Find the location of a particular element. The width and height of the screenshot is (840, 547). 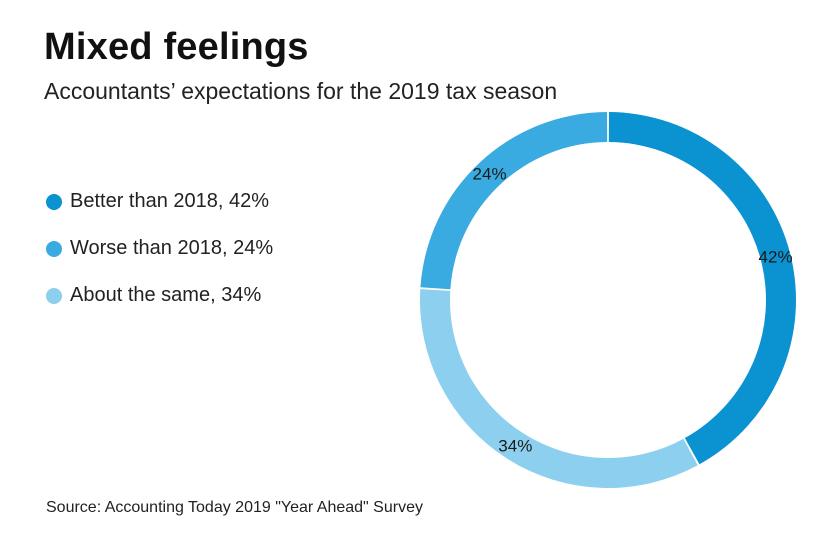

legend-swatch-worse is located at coordinates (54, 248).